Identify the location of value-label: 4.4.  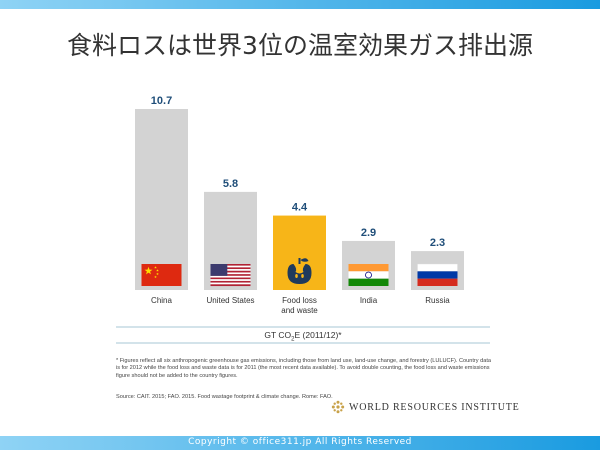
(300, 208).